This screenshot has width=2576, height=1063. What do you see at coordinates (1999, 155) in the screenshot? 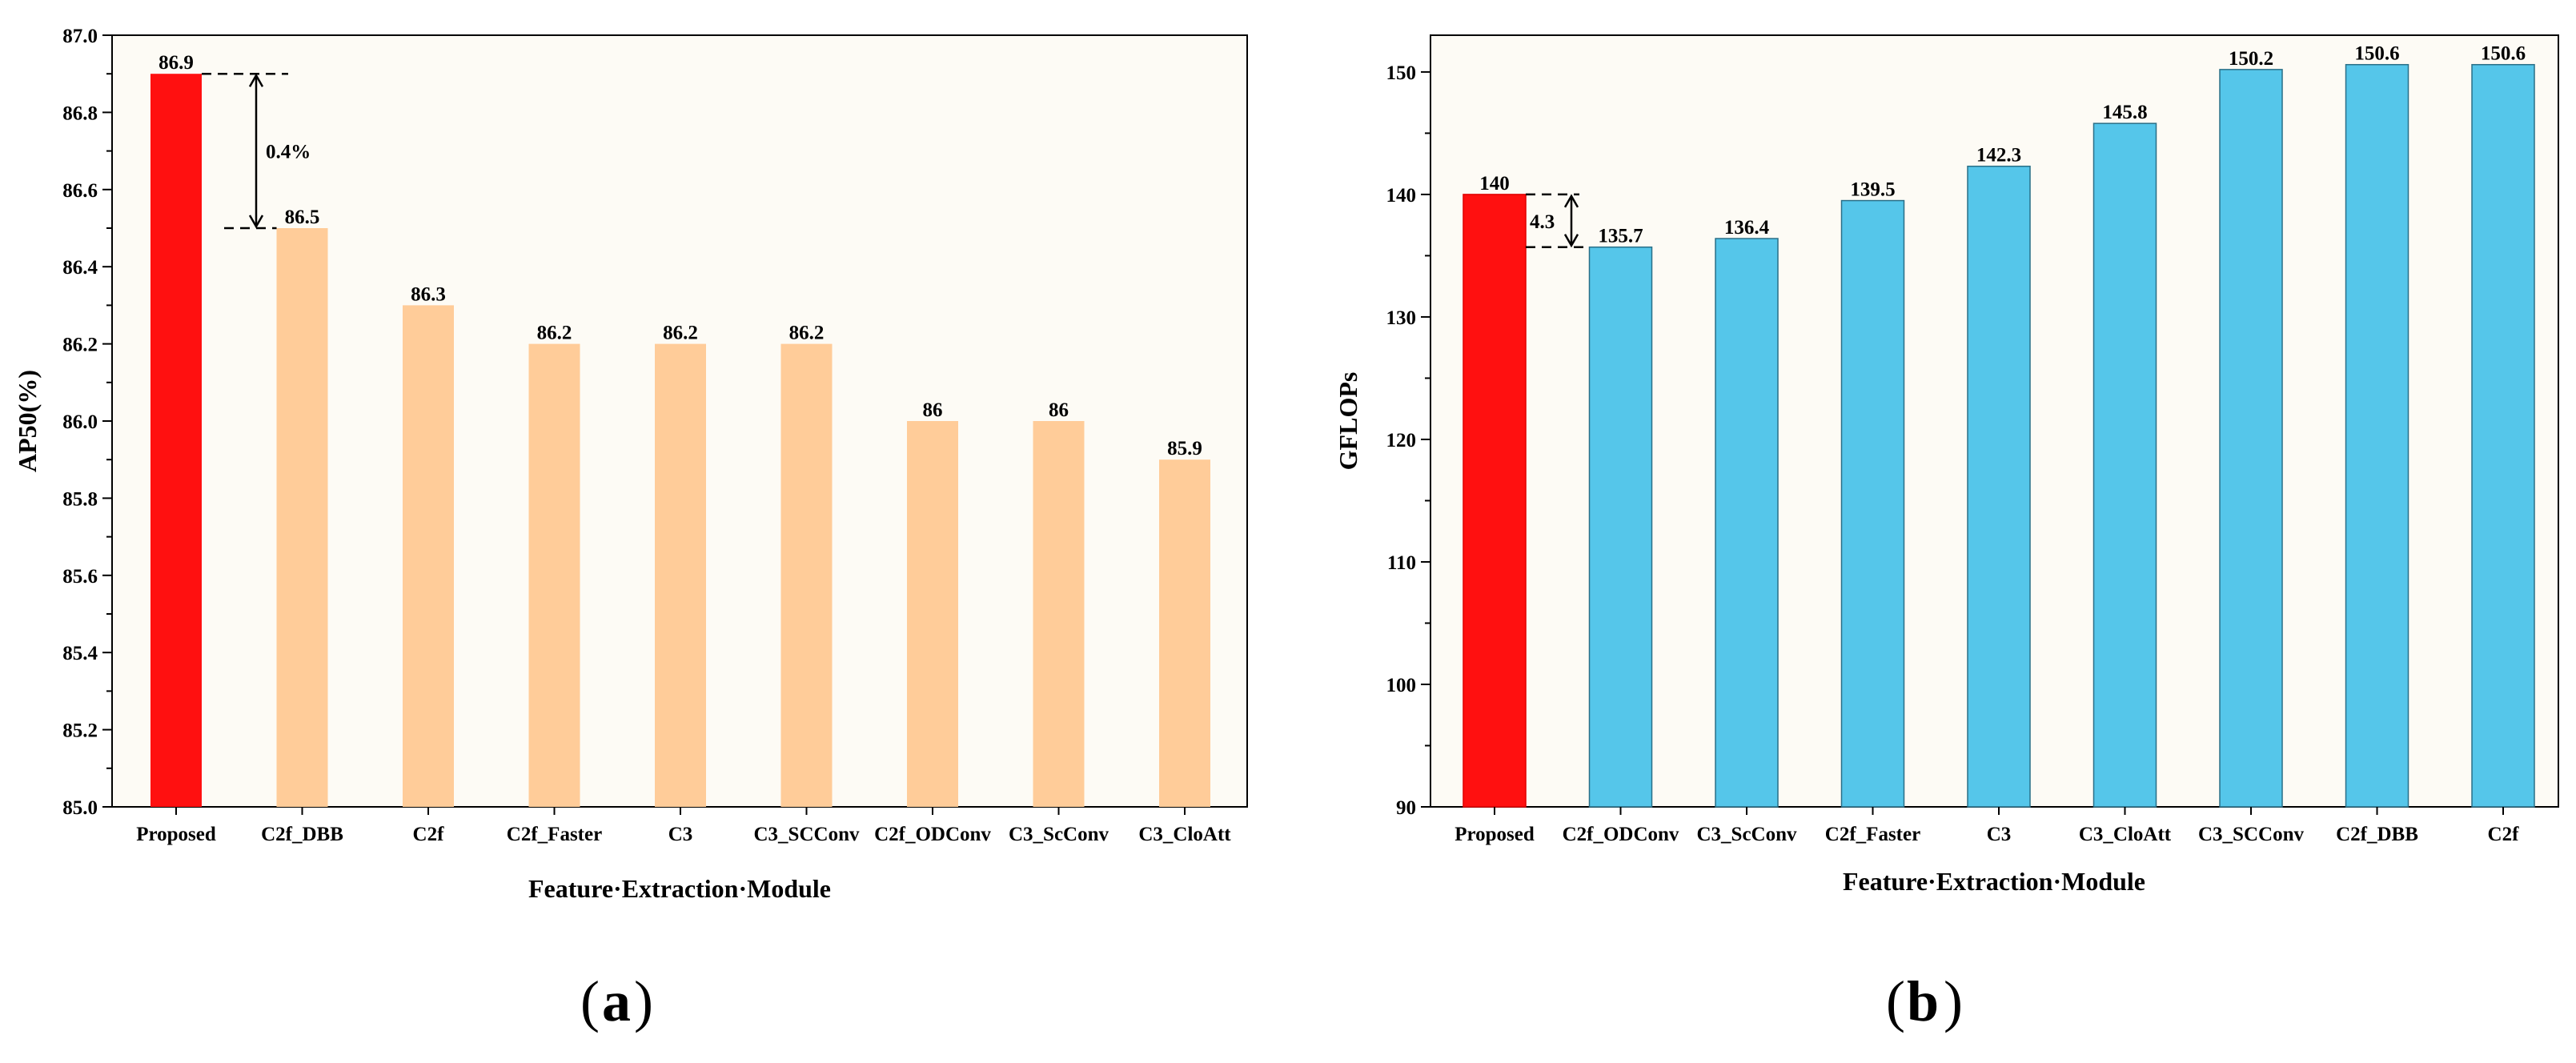
I see `value-label: 142.3` at bounding box center [1999, 155].